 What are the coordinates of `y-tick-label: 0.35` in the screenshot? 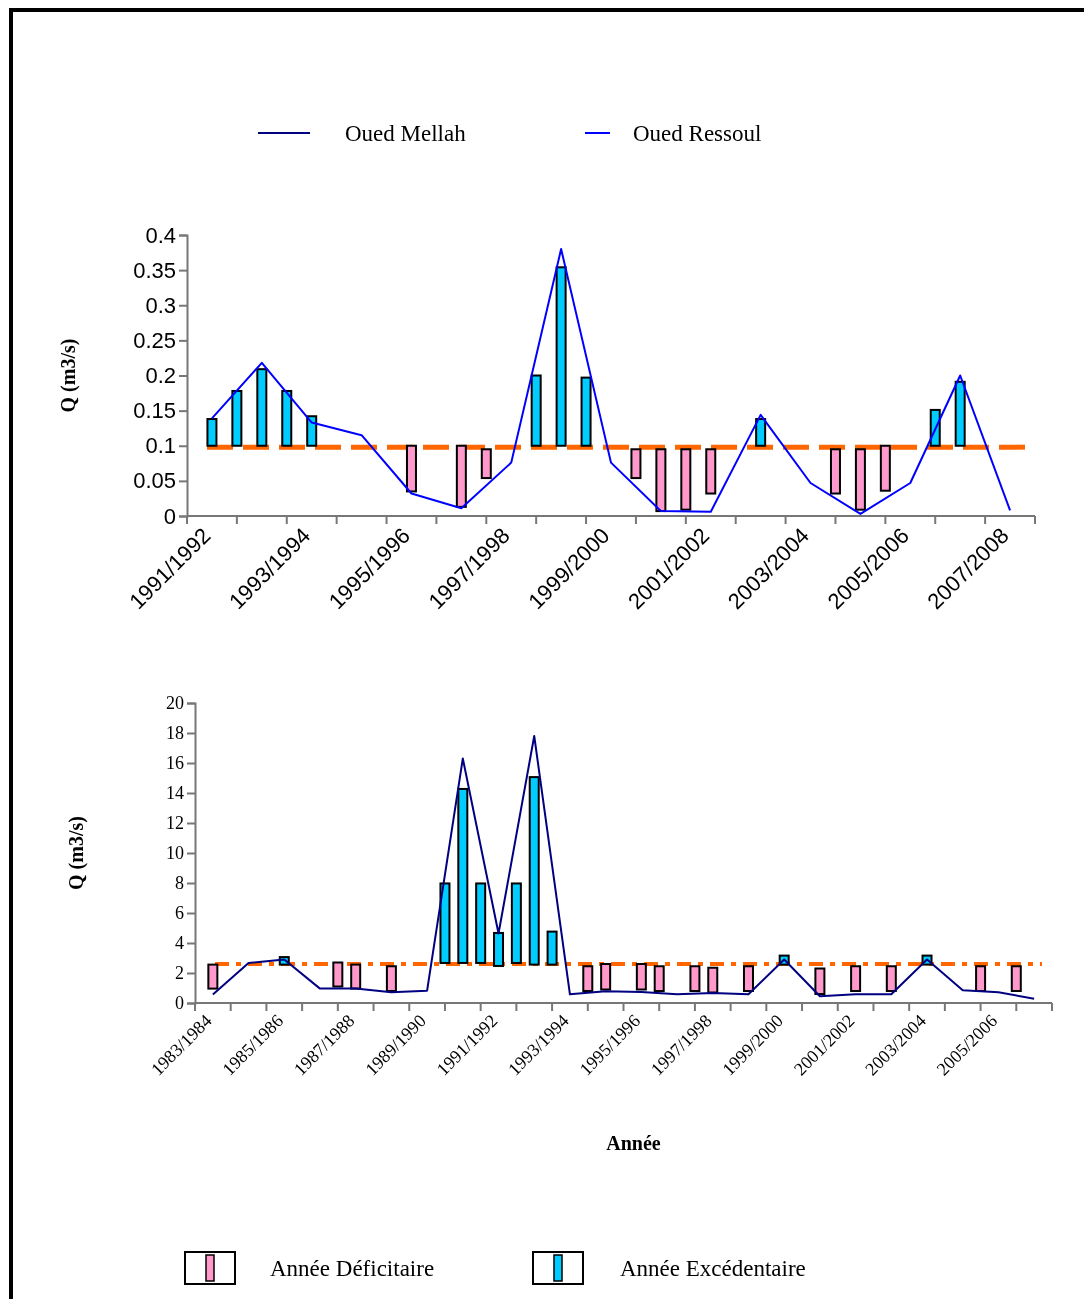 It's located at (154, 270).